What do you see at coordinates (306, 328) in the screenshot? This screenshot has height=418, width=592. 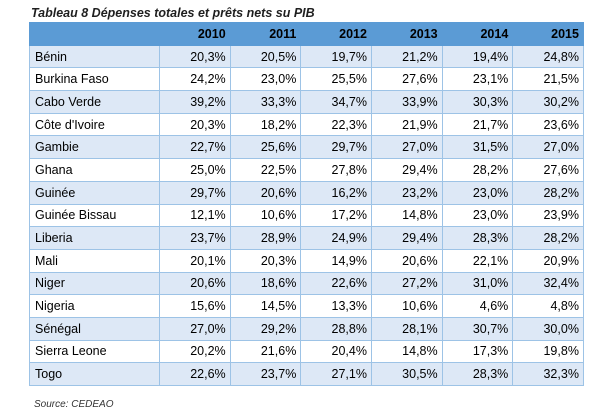 I see `table-row: Sénégal 27,0% 29,2% 28,8% 28,1% 30,7% 30,0%` at bounding box center [306, 328].